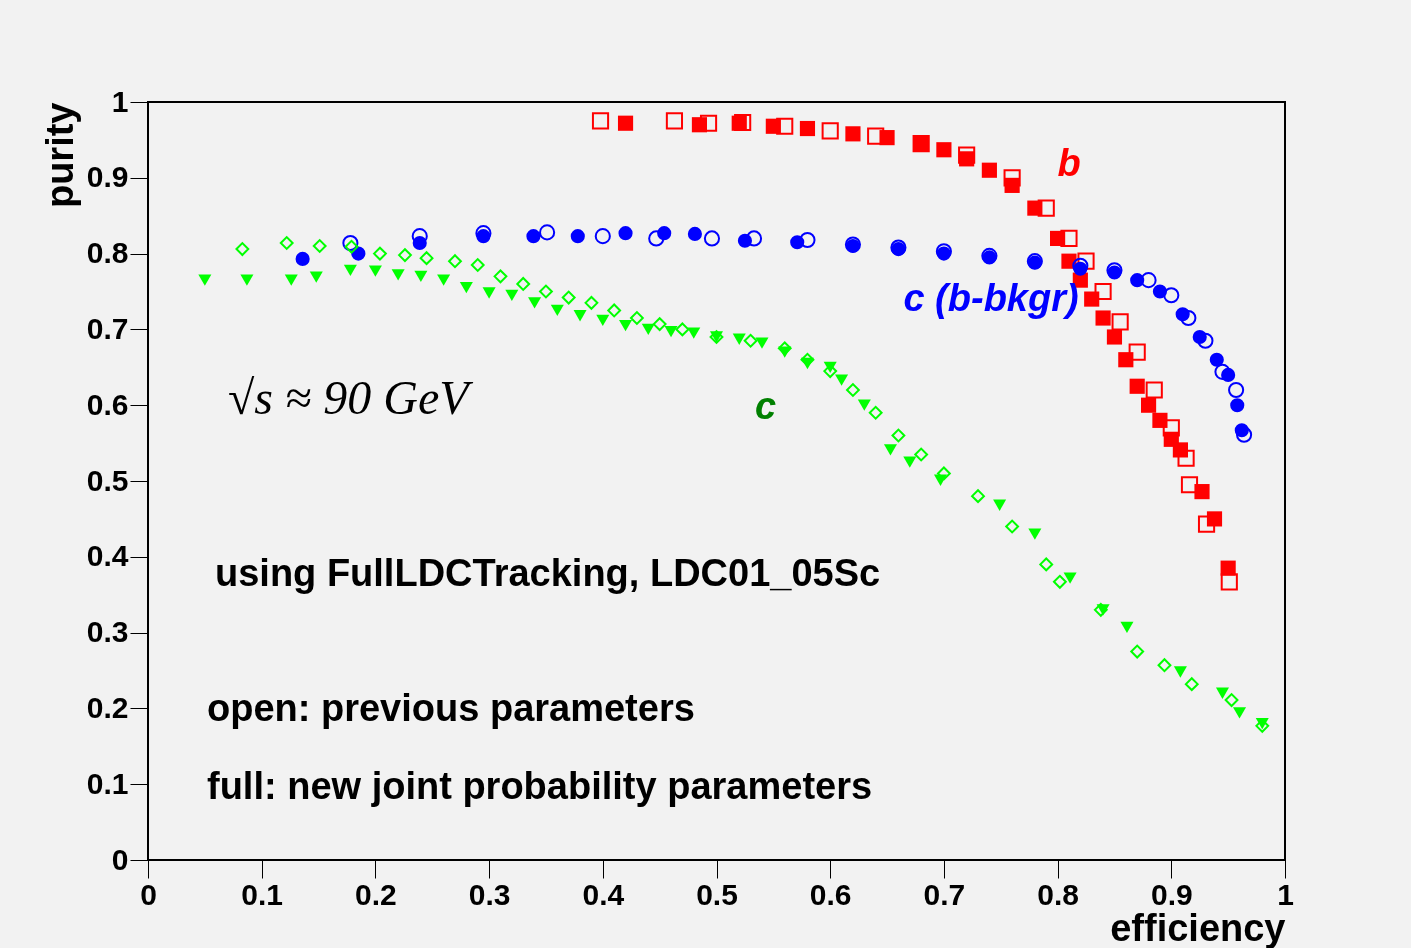  I want to click on x-tick-label: 0.1, so click(262, 894).